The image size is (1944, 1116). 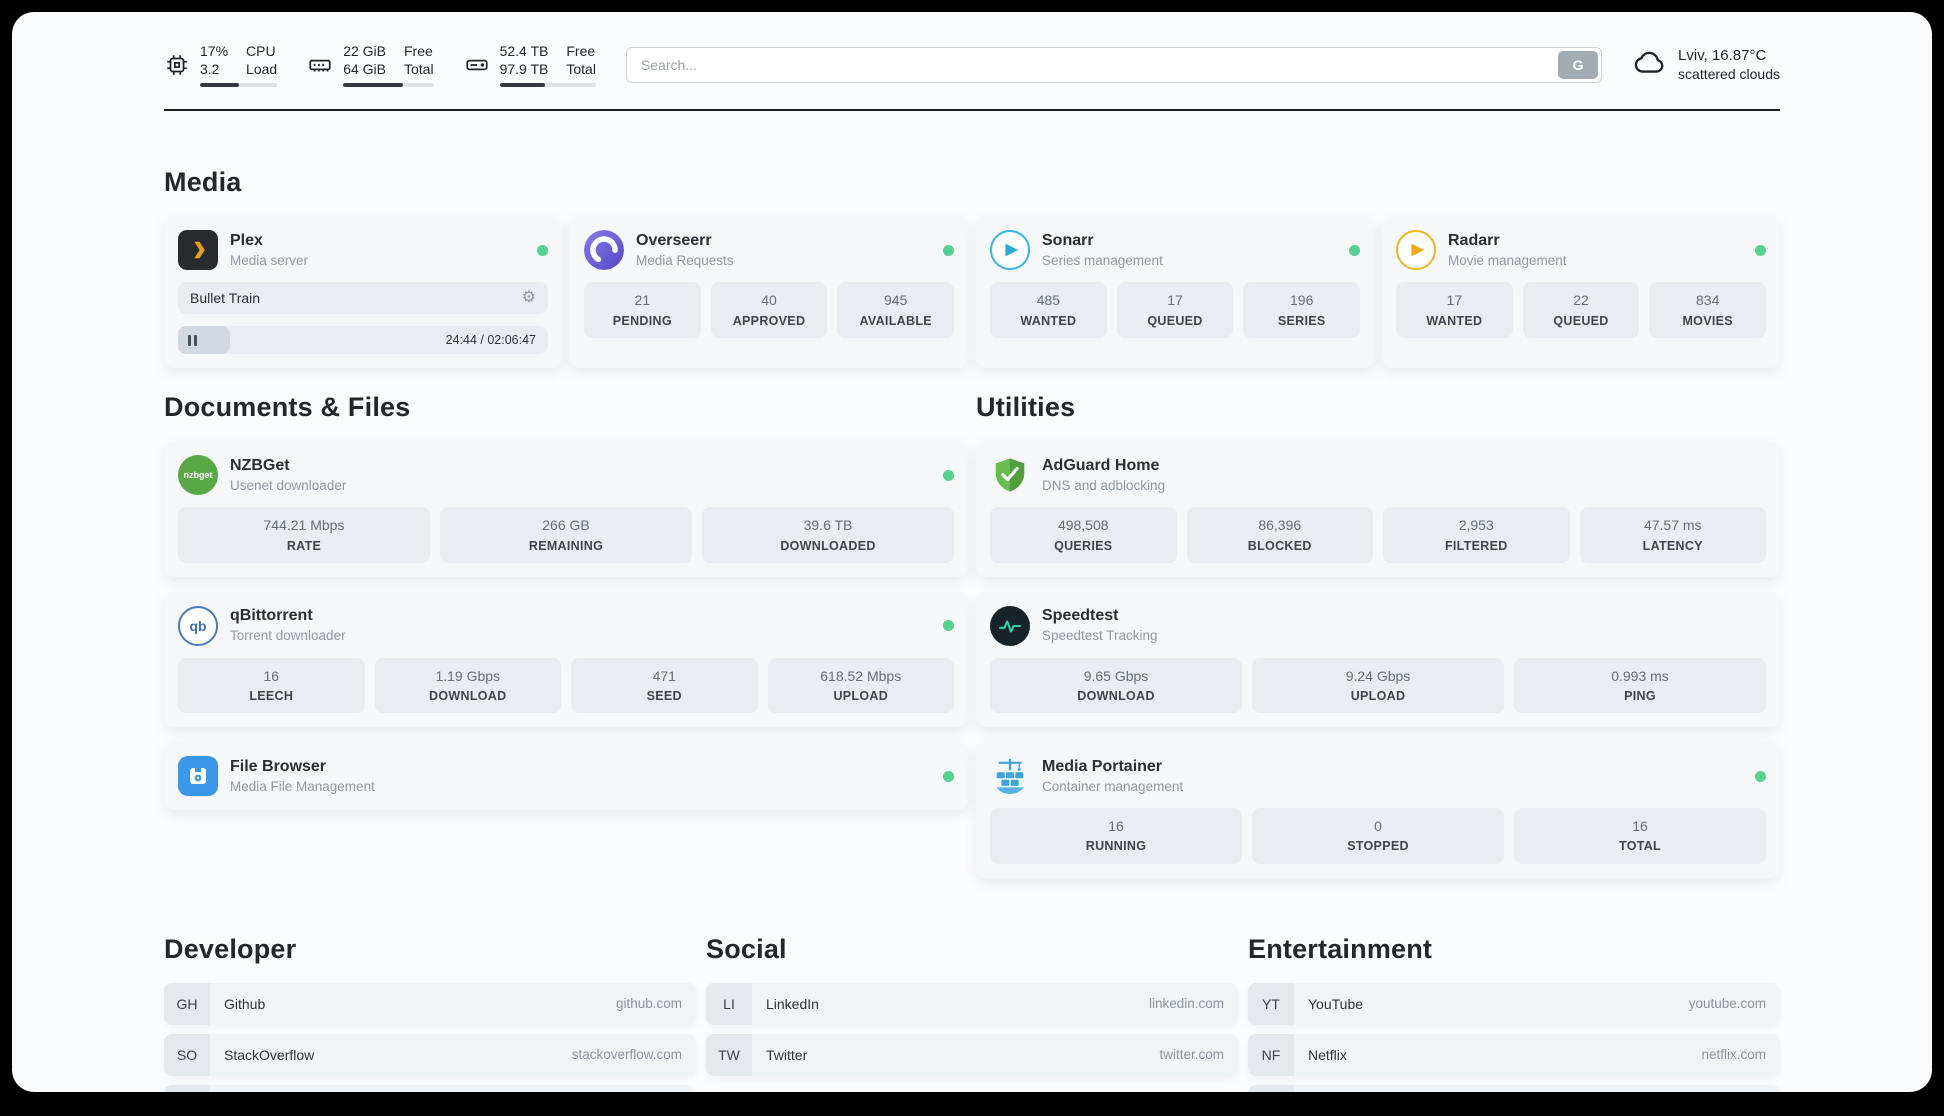 I want to click on app-subtitle: Container management, so click(x=1113, y=786).